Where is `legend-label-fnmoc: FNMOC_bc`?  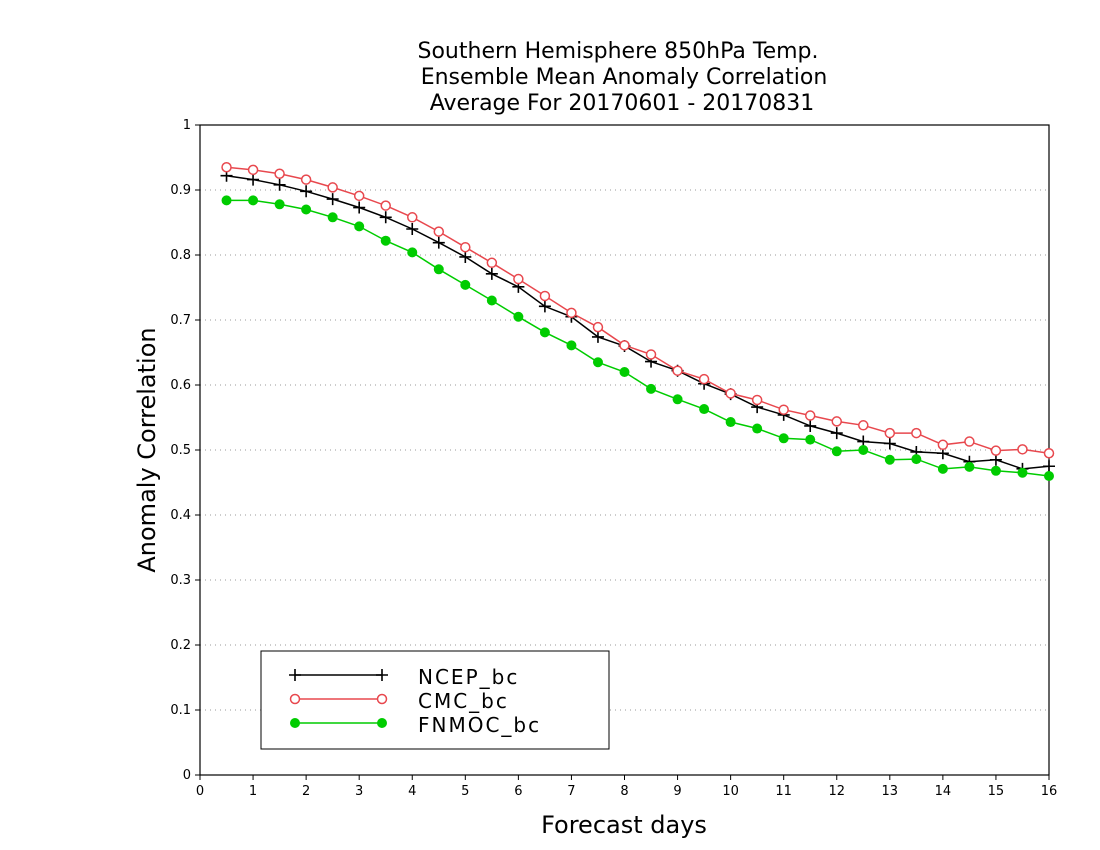 legend-label-fnmoc: FNMOC_bc is located at coordinates (479, 725).